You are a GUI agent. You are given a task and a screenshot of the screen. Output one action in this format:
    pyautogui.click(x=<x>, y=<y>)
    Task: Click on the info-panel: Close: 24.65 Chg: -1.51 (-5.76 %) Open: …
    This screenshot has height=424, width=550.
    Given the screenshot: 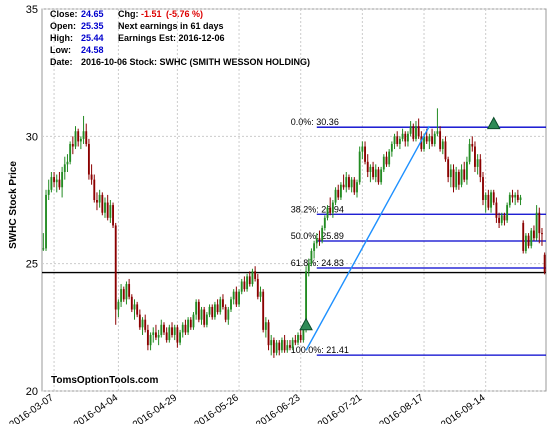 What is the action you would take?
    pyautogui.click(x=180, y=38)
    